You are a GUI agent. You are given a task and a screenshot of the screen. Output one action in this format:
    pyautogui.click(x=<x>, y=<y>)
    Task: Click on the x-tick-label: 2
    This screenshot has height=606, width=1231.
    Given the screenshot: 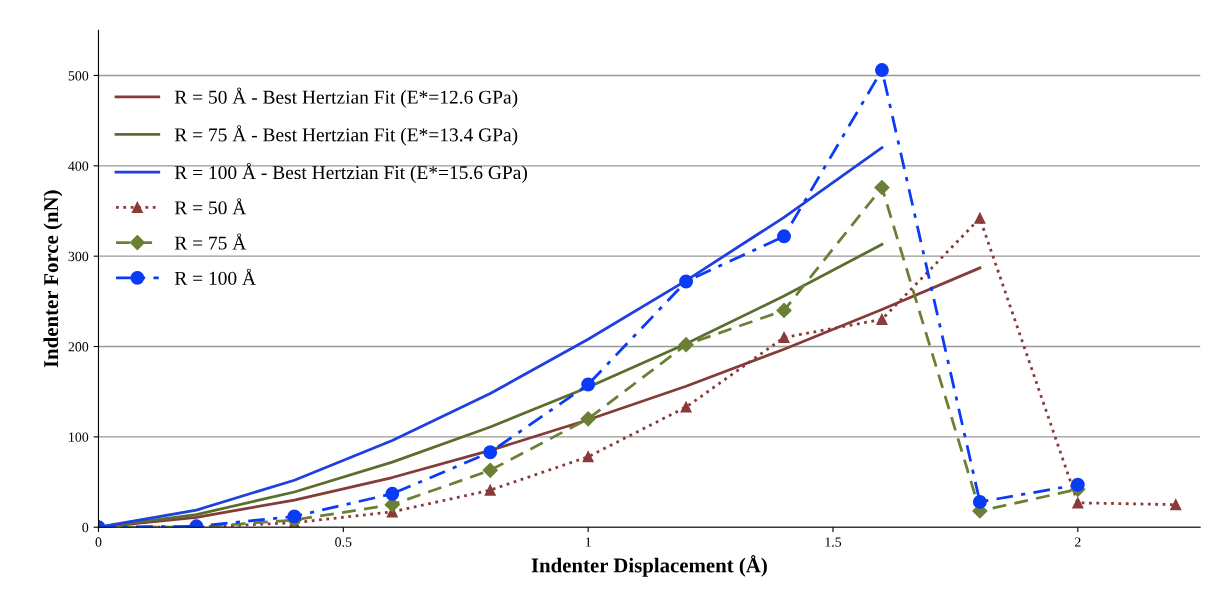 What is the action you would take?
    pyautogui.click(x=1077, y=542)
    